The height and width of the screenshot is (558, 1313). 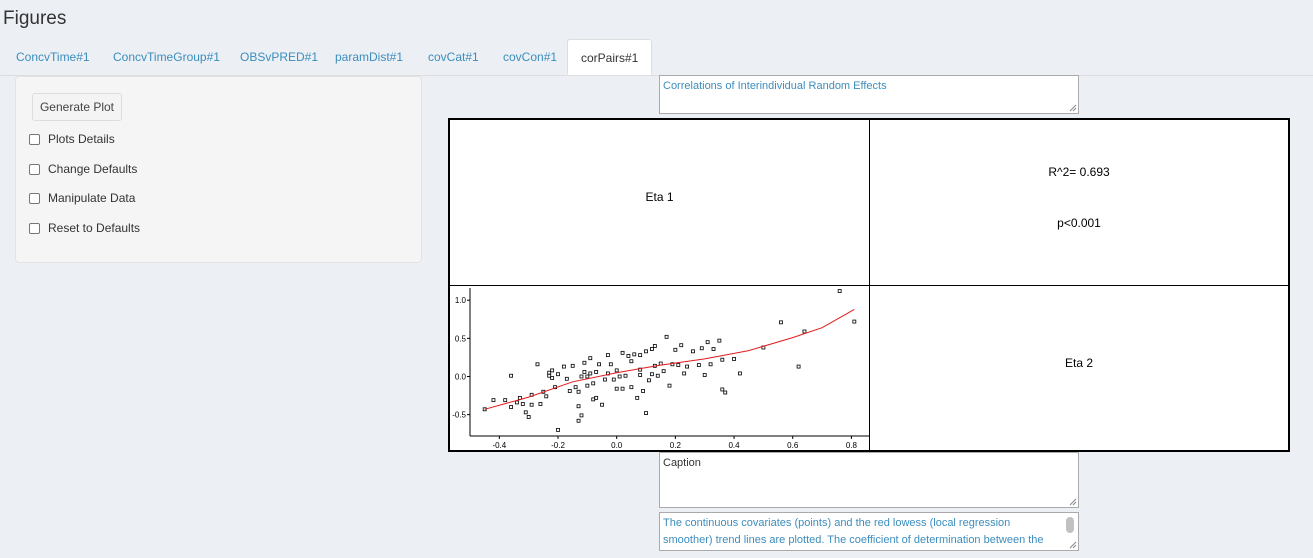 I want to click on x-tick-label: 0.0, so click(x=617, y=445).